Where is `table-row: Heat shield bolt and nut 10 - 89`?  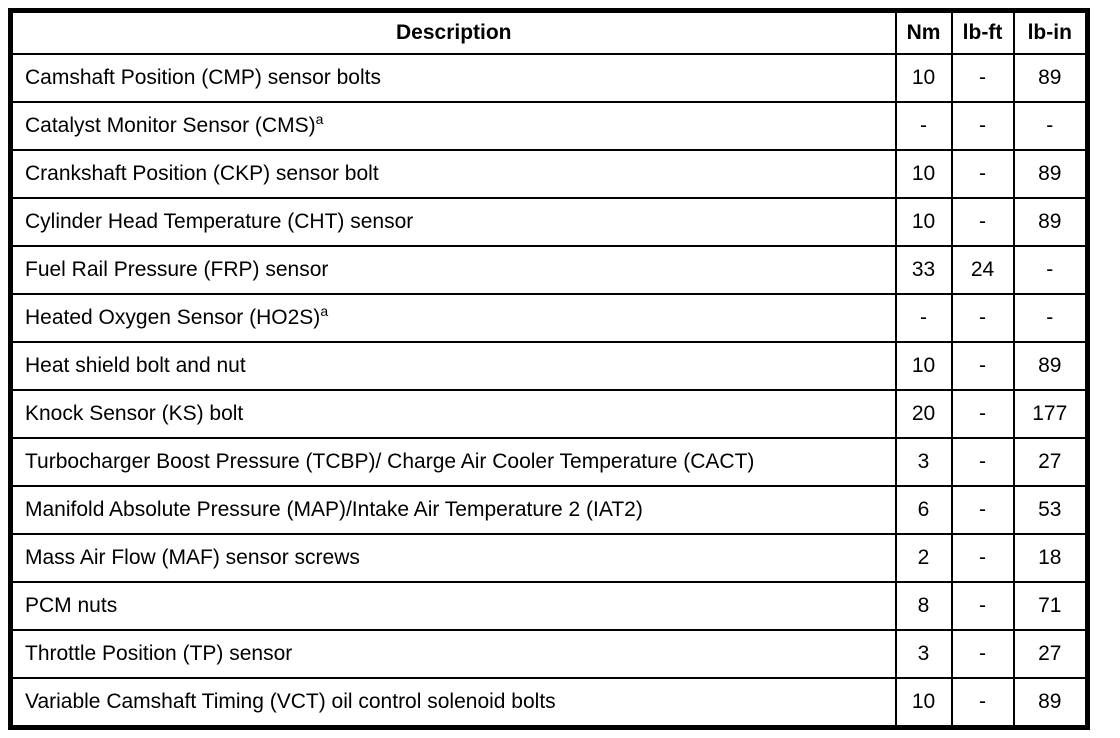 table-row: Heat shield bolt and nut 10 - 89 is located at coordinates (549, 366).